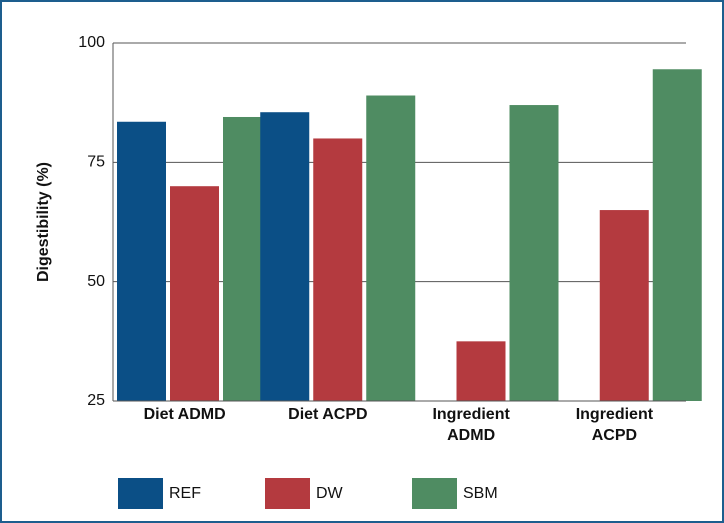  What do you see at coordinates (185, 493) in the screenshot?
I see `legend-label: REF` at bounding box center [185, 493].